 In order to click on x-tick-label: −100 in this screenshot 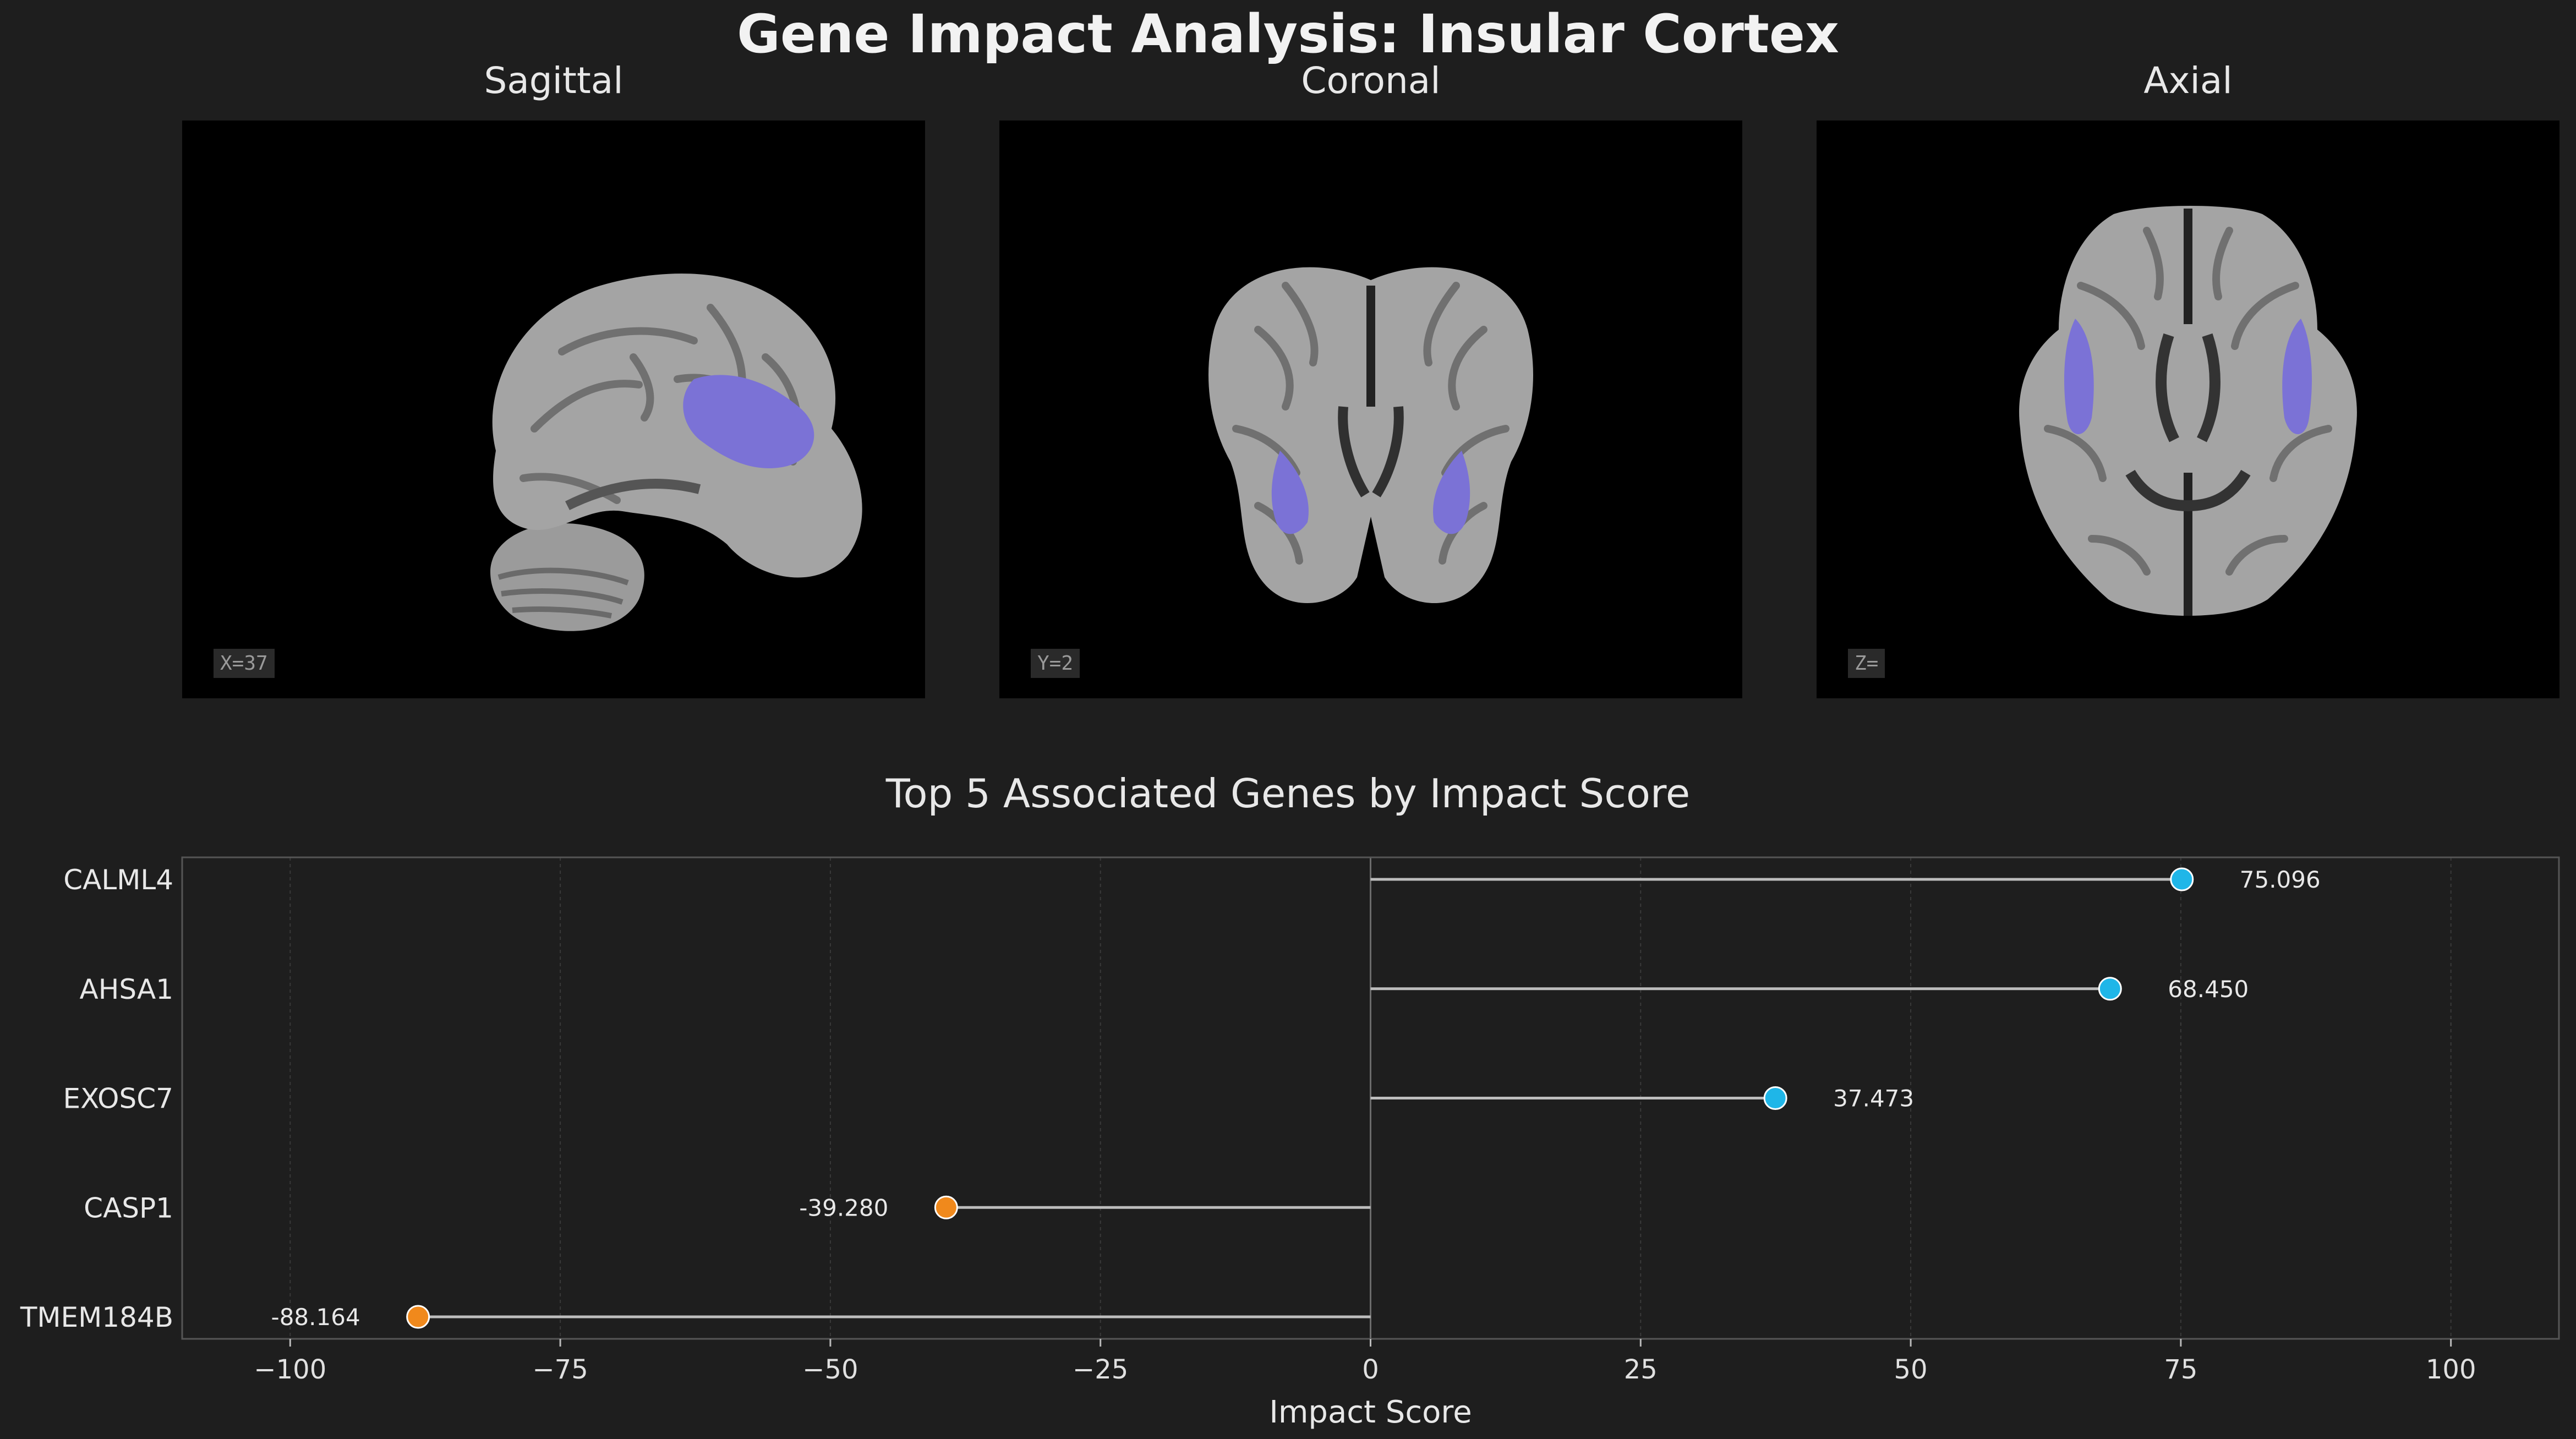, I will do `click(290, 1369)`.